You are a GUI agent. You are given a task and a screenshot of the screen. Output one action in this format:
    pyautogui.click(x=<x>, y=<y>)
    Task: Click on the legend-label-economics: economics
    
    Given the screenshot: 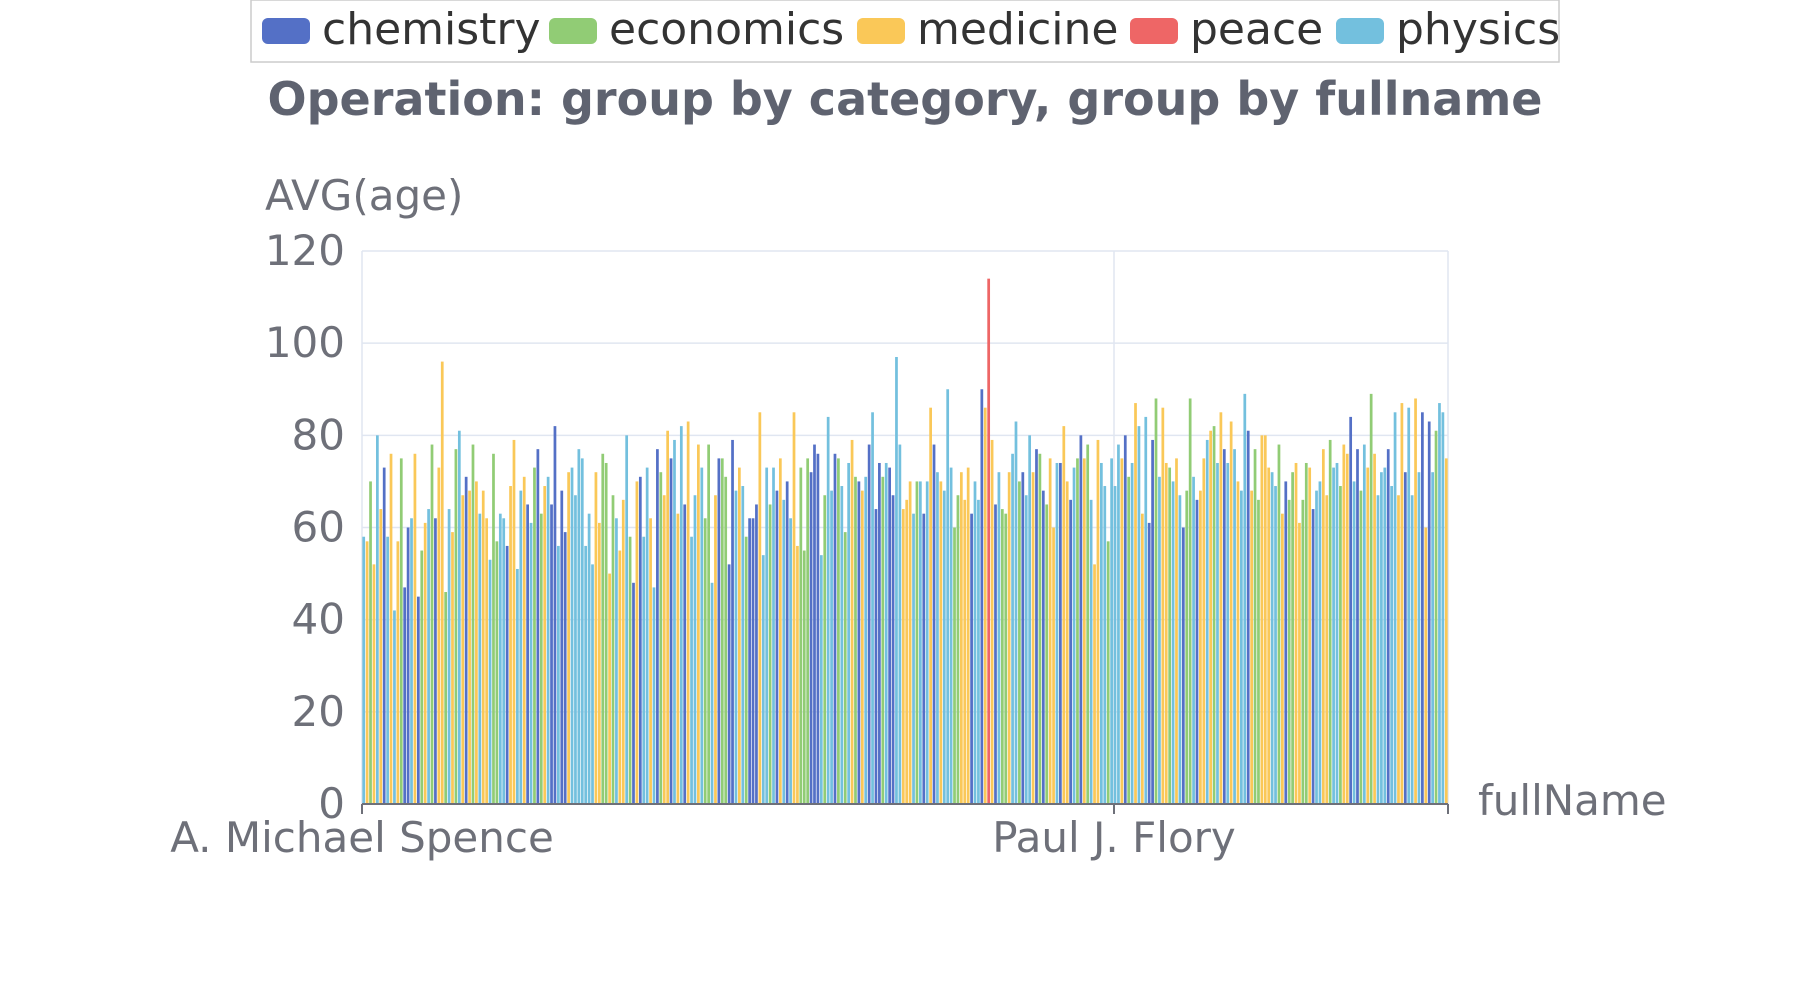 What is the action you would take?
    pyautogui.click(x=726, y=29)
    